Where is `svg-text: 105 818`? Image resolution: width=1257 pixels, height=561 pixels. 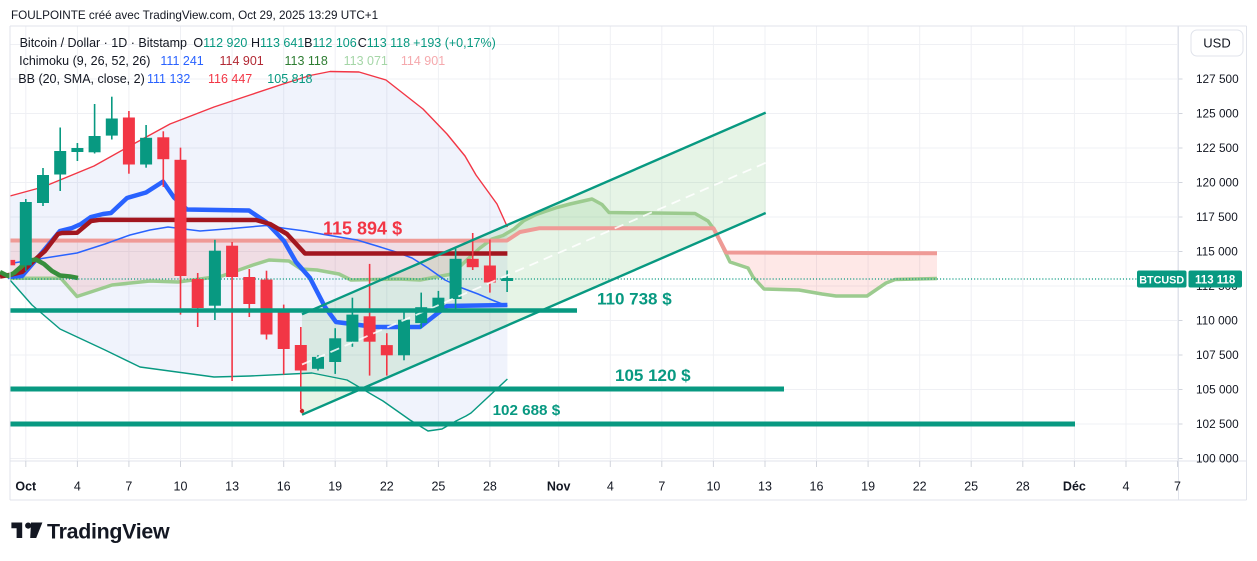
svg-text: 105 818 is located at coordinates (289, 79).